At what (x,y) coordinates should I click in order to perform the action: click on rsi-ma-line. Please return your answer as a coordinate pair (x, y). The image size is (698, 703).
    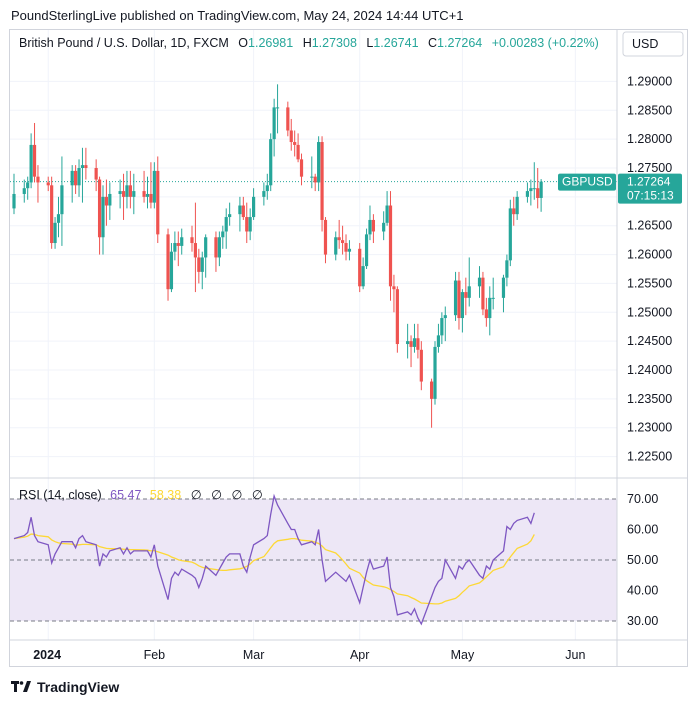
    Looking at the image, I should click on (274, 569).